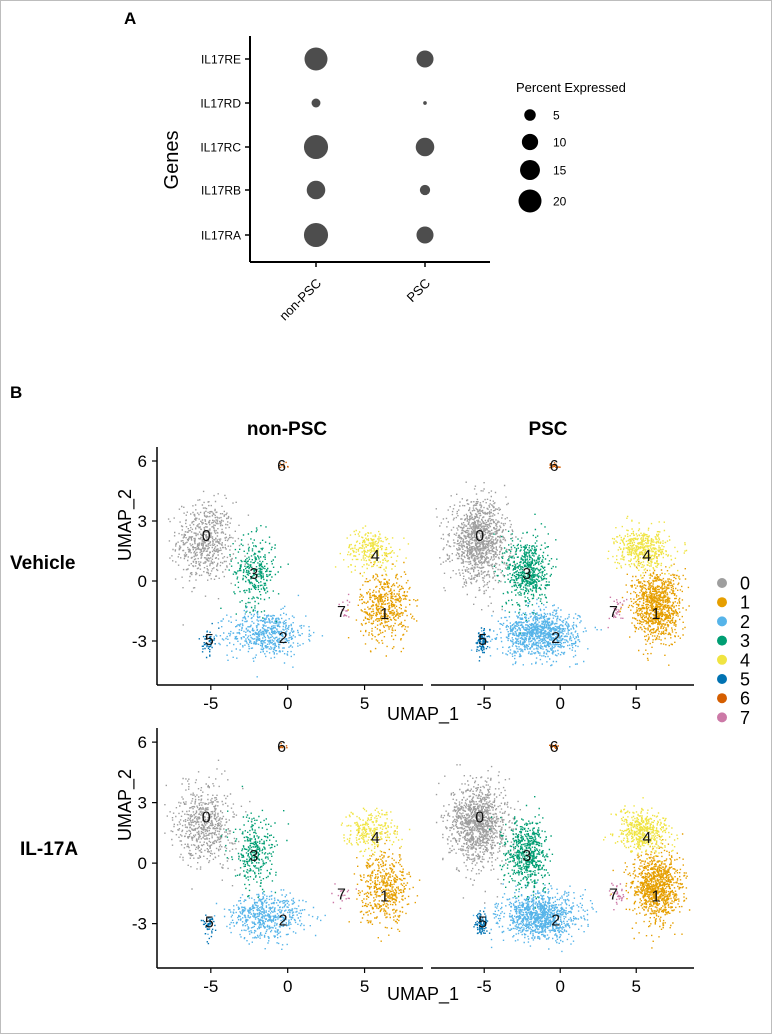 This screenshot has height=1036, width=774. I want to click on x-tick-label: -5, so click(210, 986).